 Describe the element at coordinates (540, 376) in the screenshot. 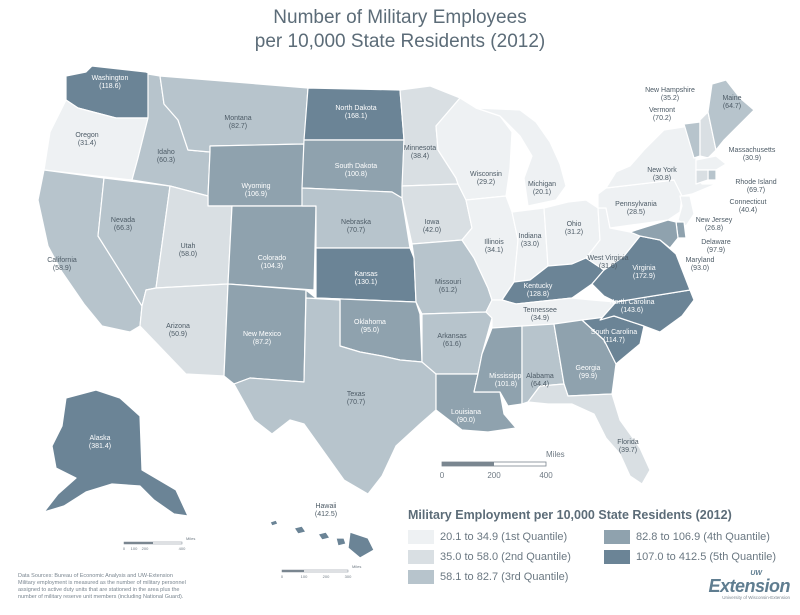

I see `state-label-al: Alabama` at that location.